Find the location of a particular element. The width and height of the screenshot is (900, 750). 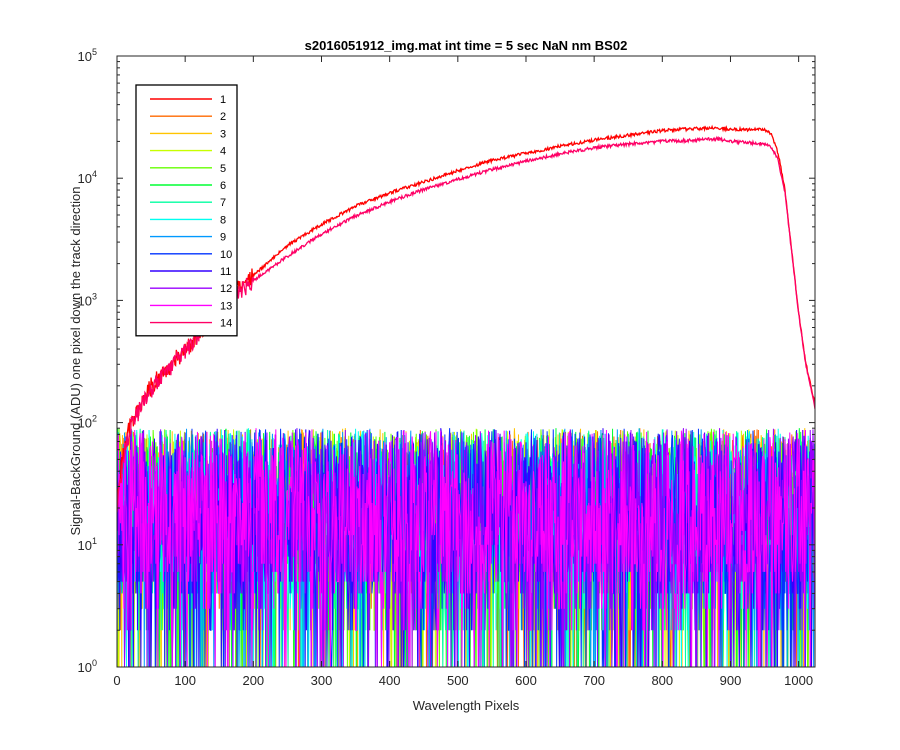

x-tick-label: 800 is located at coordinates (662, 680).